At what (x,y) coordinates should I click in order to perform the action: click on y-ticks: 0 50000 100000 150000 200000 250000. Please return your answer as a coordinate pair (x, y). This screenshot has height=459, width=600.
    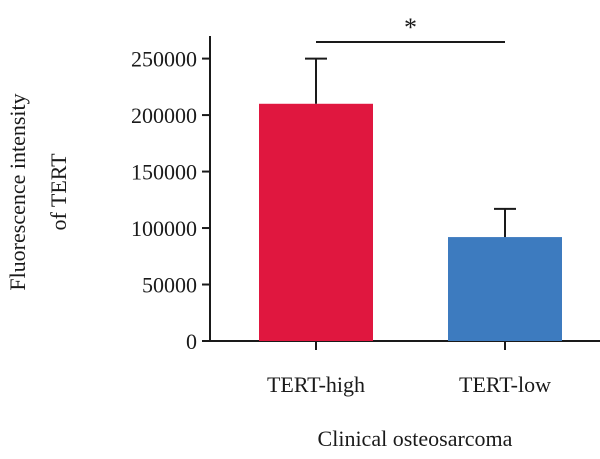
    Looking at the image, I should click on (170, 200).